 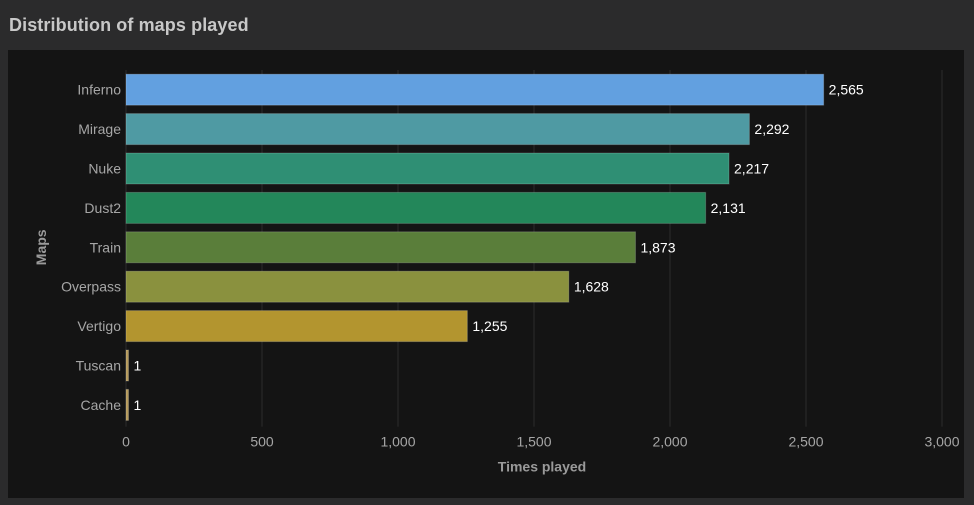 I want to click on y-tick-label-mirage: Mirage, so click(x=99, y=129).